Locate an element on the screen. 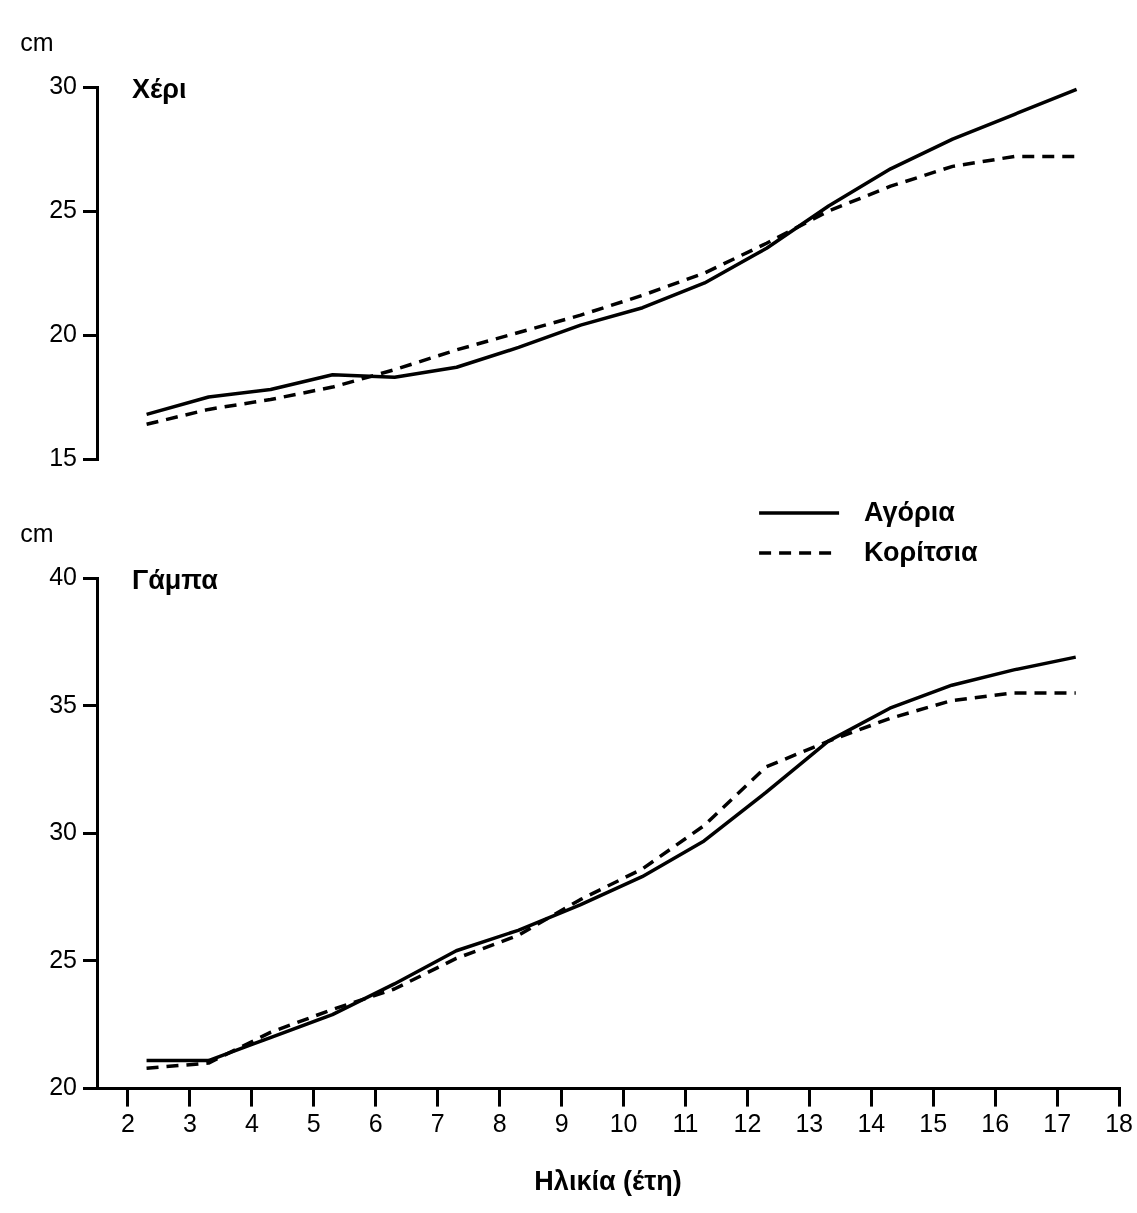 The height and width of the screenshot is (1213, 1137). chart-title: Γάμπα is located at coordinates (175, 579).